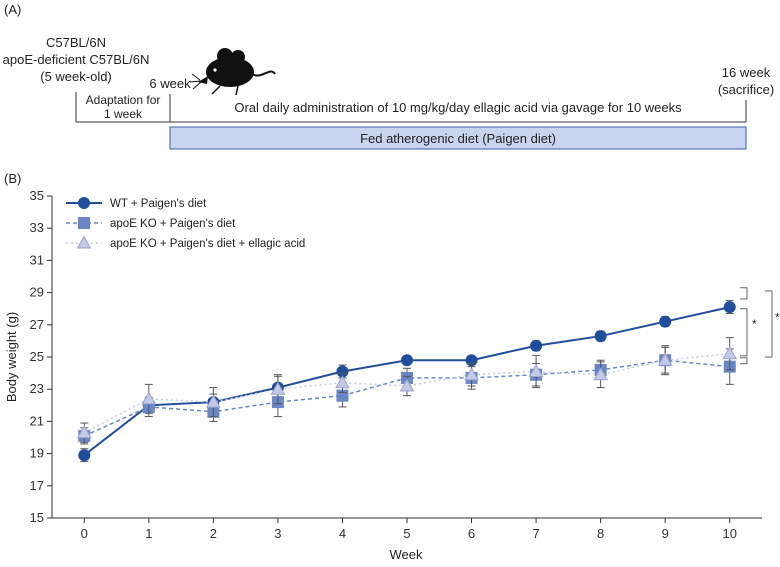  What do you see at coordinates (37, 420) in the screenshot?
I see `y-tick-label: 21` at bounding box center [37, 420].